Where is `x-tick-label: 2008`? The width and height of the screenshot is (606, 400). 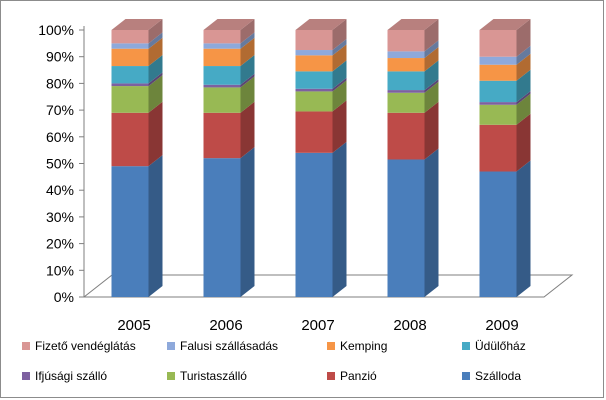 x-tick-label: 2008 is located at coordinates (409, 325).